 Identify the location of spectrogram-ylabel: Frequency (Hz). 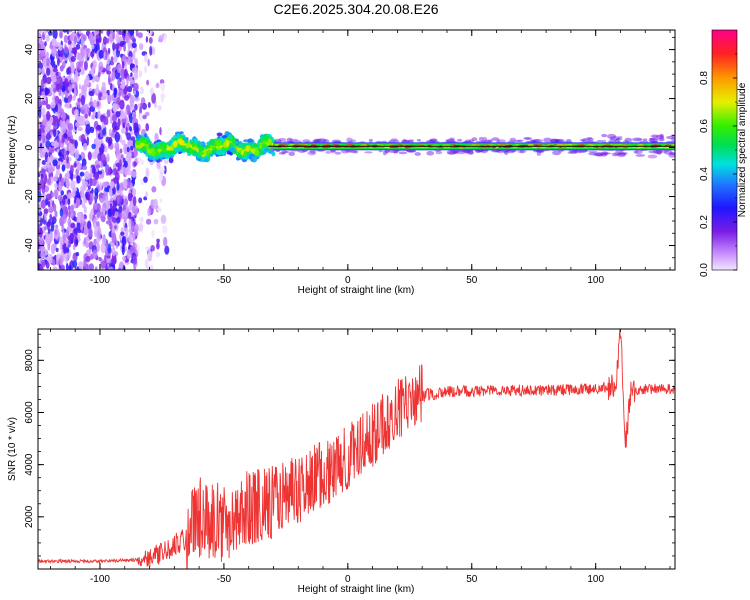
(12, 150).